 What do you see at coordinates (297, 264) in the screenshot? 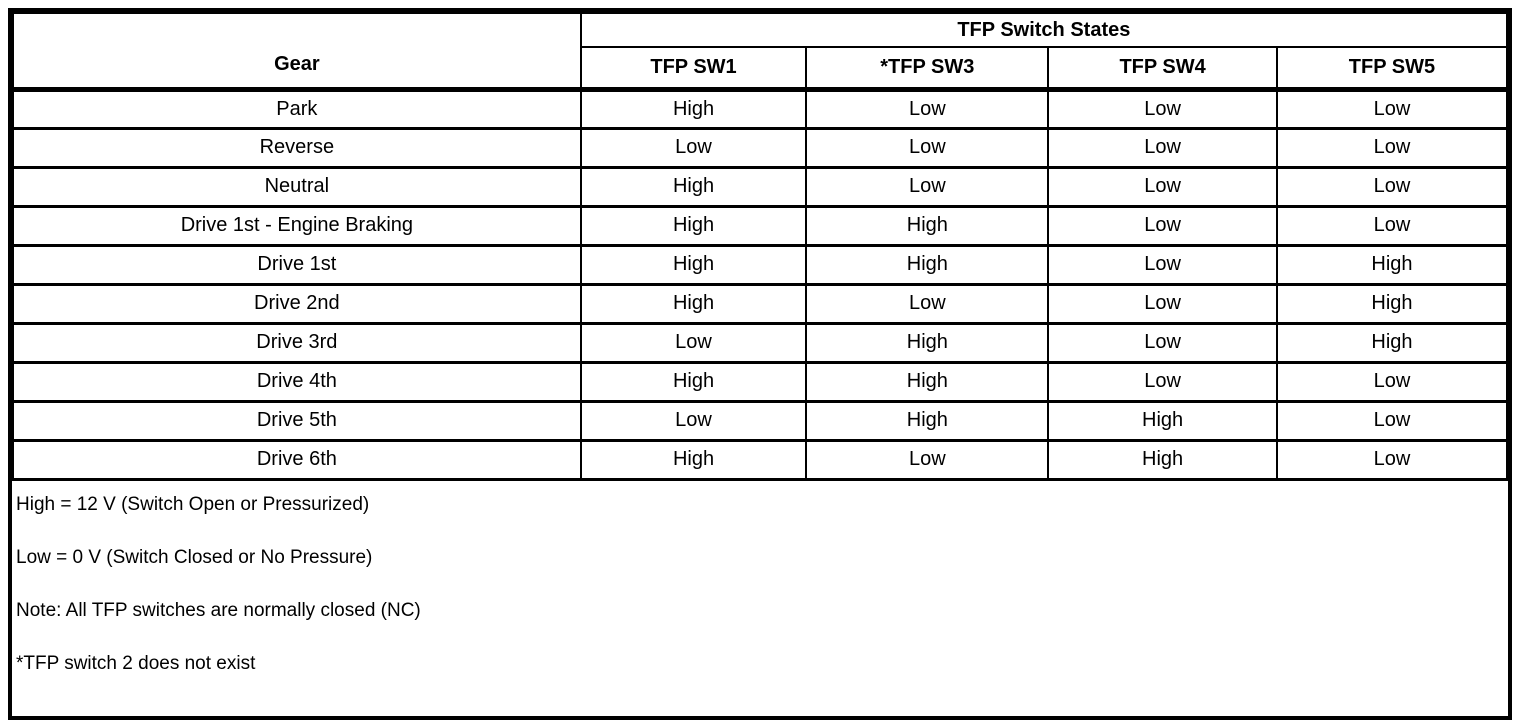
I see `gear-cell: Drive 1st` at bounding box center [297, 264].